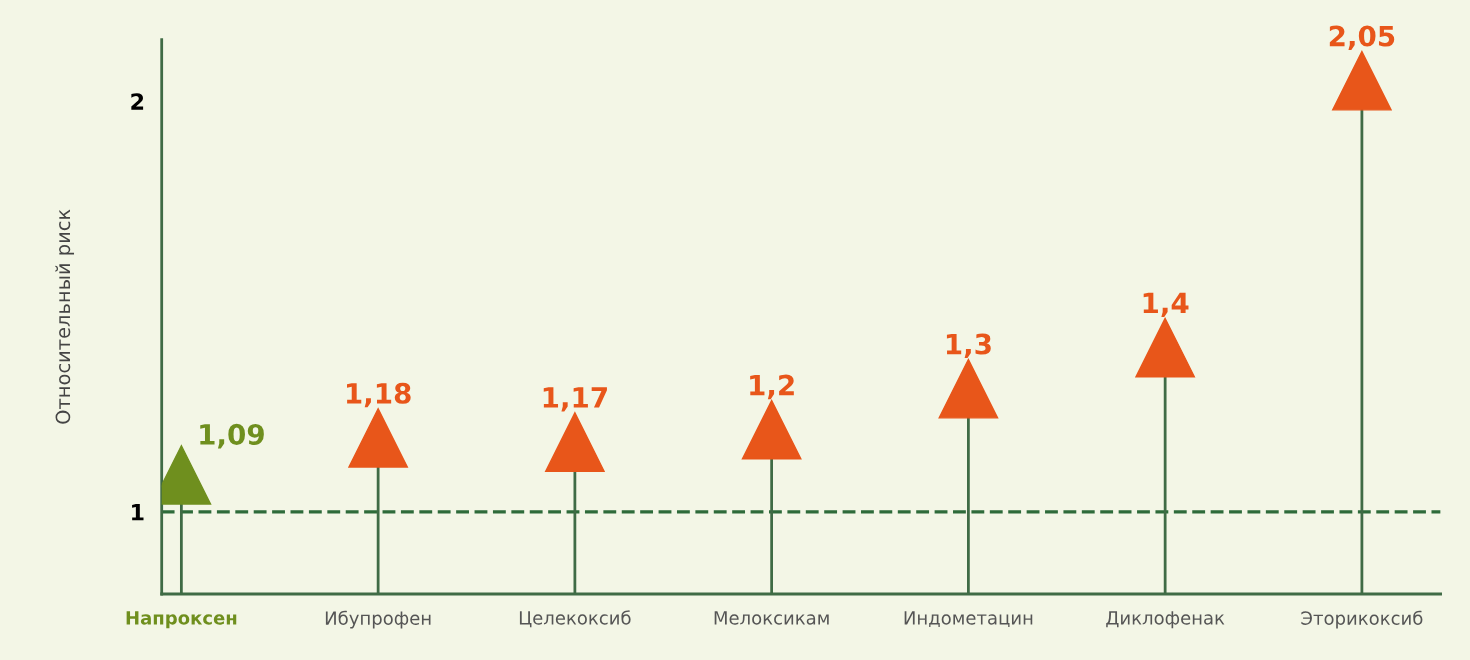 The width and height of the screenshot is (1470, 660). What do you see at coordinates (1362, 38) in the screenshot?
I see `data-label: 2,05` at bounding box center [1362, 38].